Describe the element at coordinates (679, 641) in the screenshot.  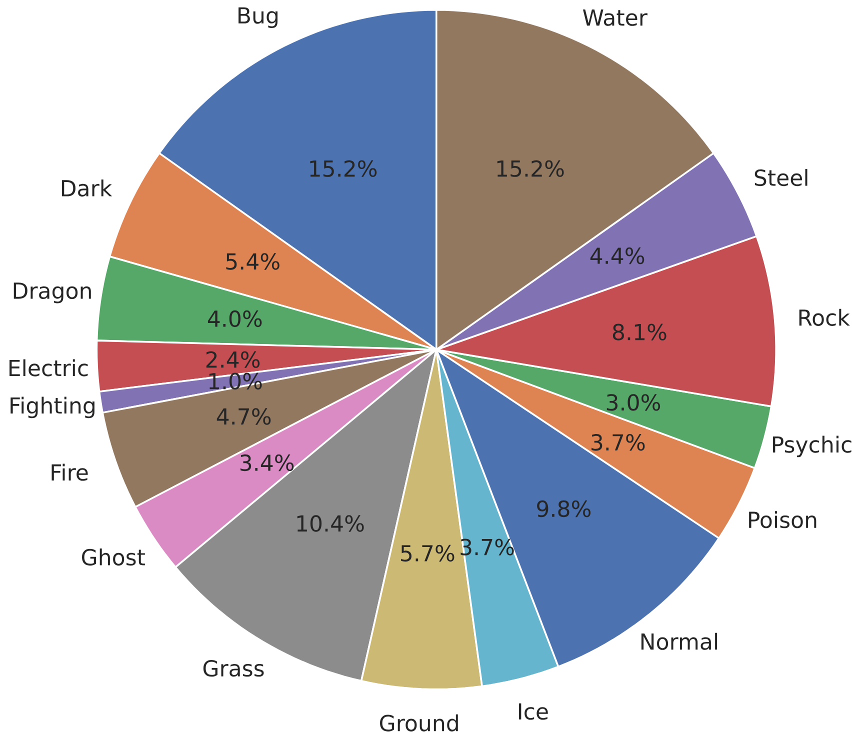
I see `slice-label: Normal` at that location.